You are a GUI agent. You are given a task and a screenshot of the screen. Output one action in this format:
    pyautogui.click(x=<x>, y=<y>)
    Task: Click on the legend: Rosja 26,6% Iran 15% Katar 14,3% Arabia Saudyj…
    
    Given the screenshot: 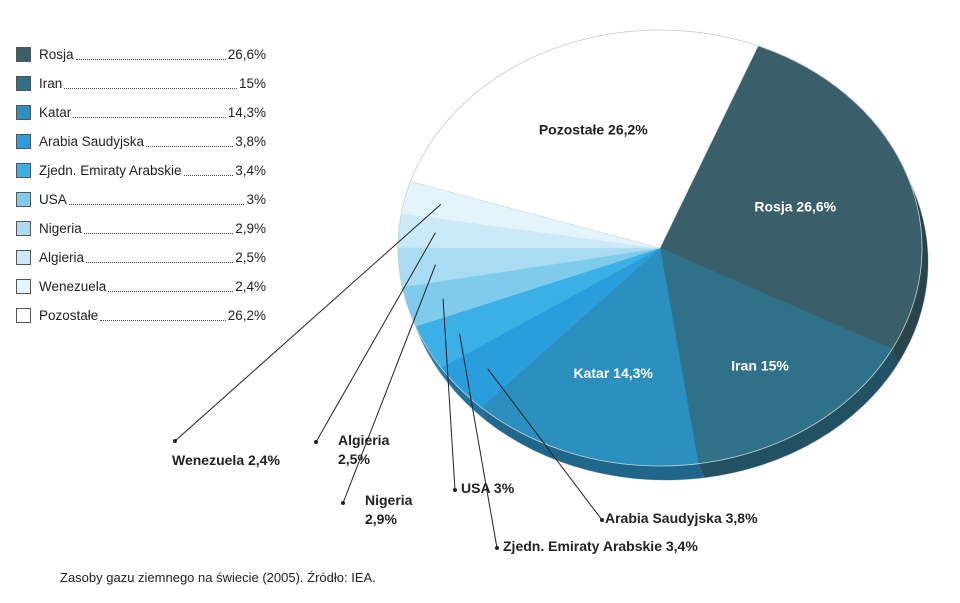 What is the action you would take?
    pyautogui.click(x=141, y=185)
    